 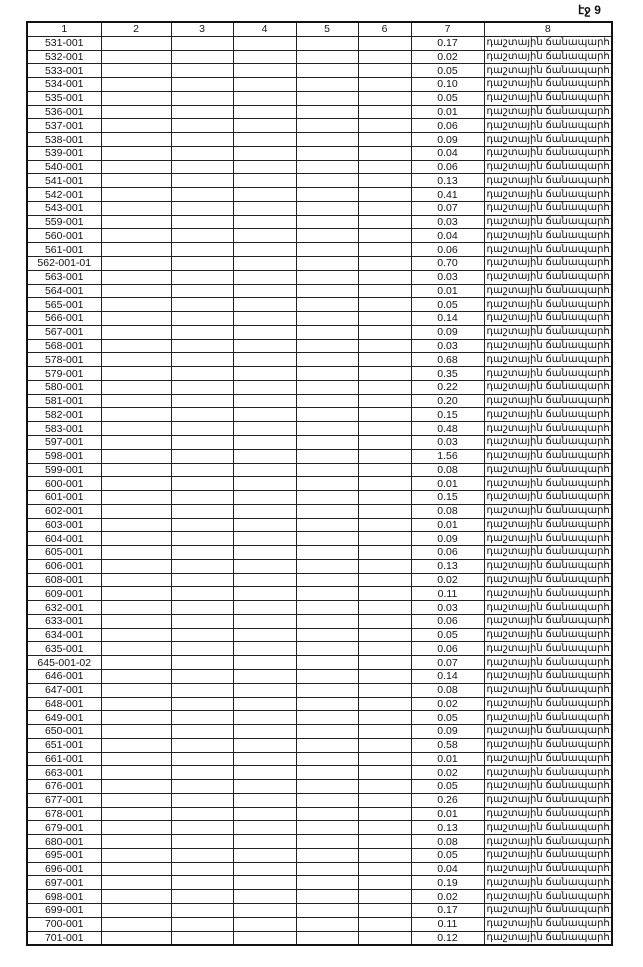 I want to click on table-row: 651-001 0.58 դաշտային ճանապարհ, so click(x=319, y=745).